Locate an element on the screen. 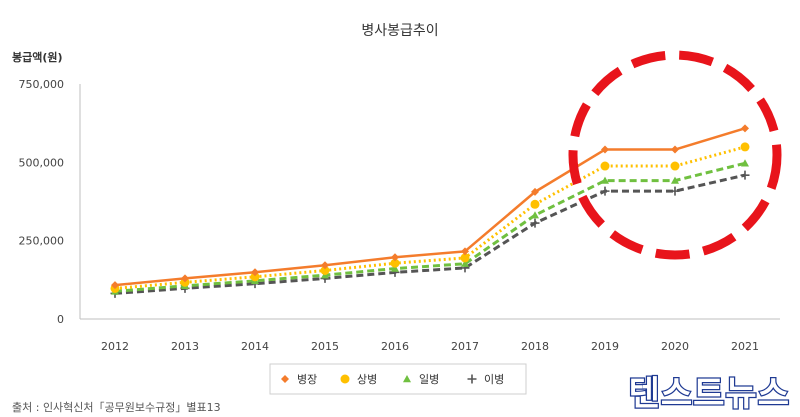 This screenshot has width=800, height=417. legend-item: 이병 is located at coordinates (485, 379).